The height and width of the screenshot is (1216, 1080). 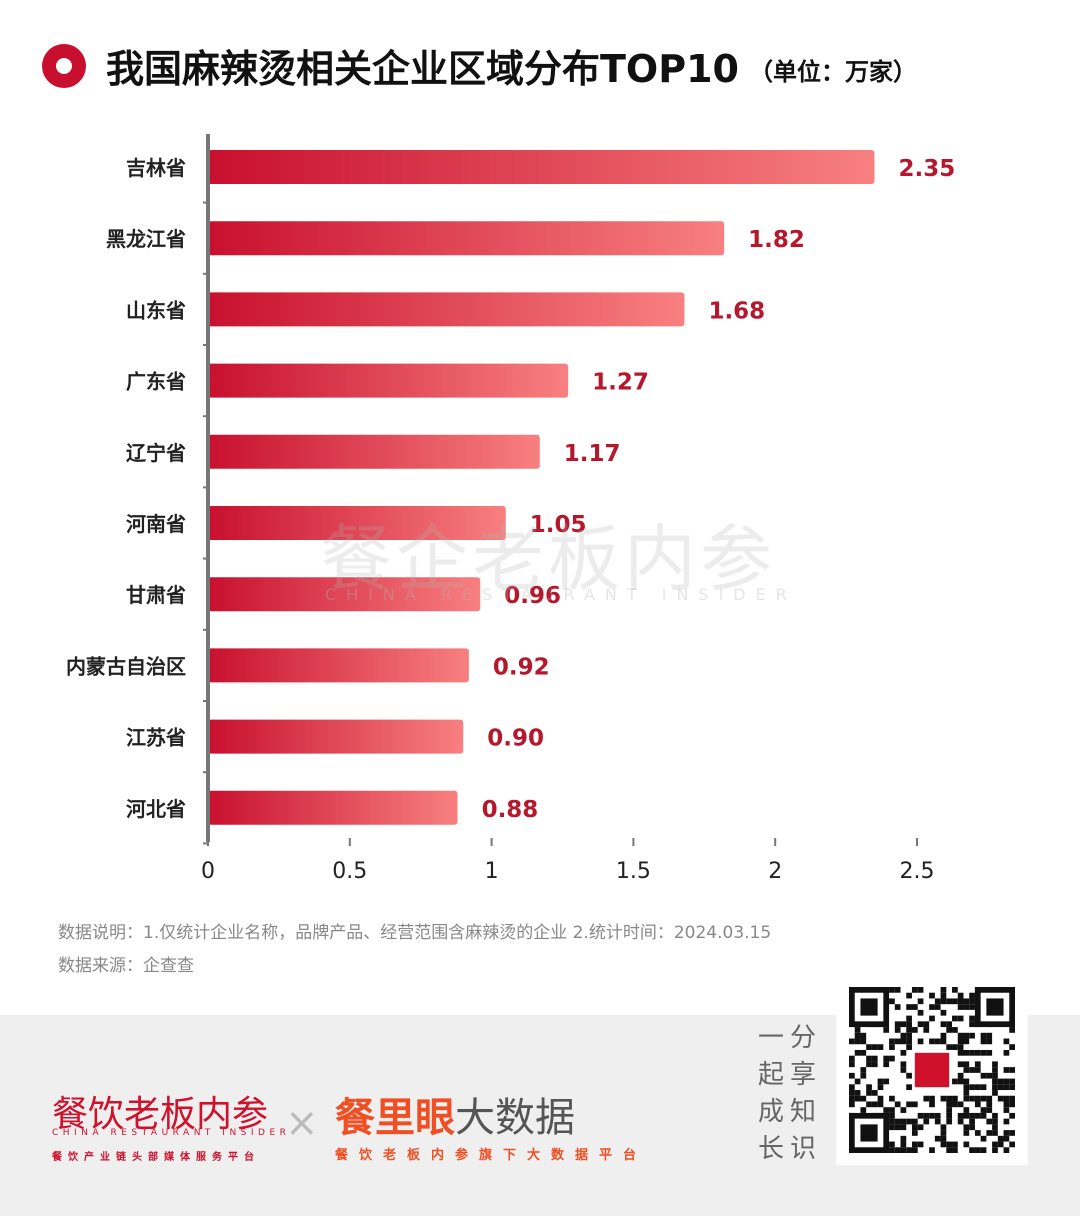 What do you see at coordinates (156, 738) in the screenshot?
I see `category-label: 江苏省` at bounding box center [156, 738].